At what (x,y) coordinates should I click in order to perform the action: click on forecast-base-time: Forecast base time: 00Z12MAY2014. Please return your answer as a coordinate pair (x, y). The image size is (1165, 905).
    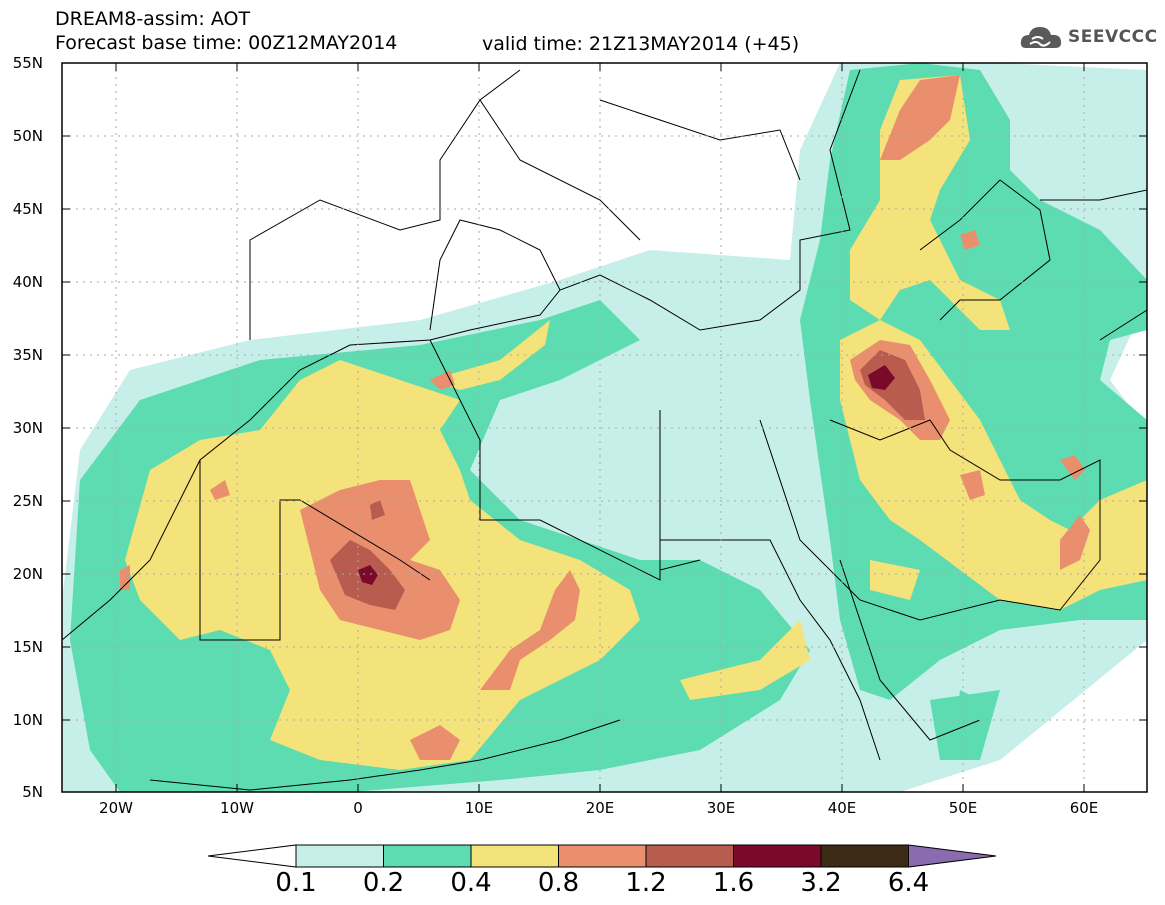
    Looking at the image, I should click on (226, 43).